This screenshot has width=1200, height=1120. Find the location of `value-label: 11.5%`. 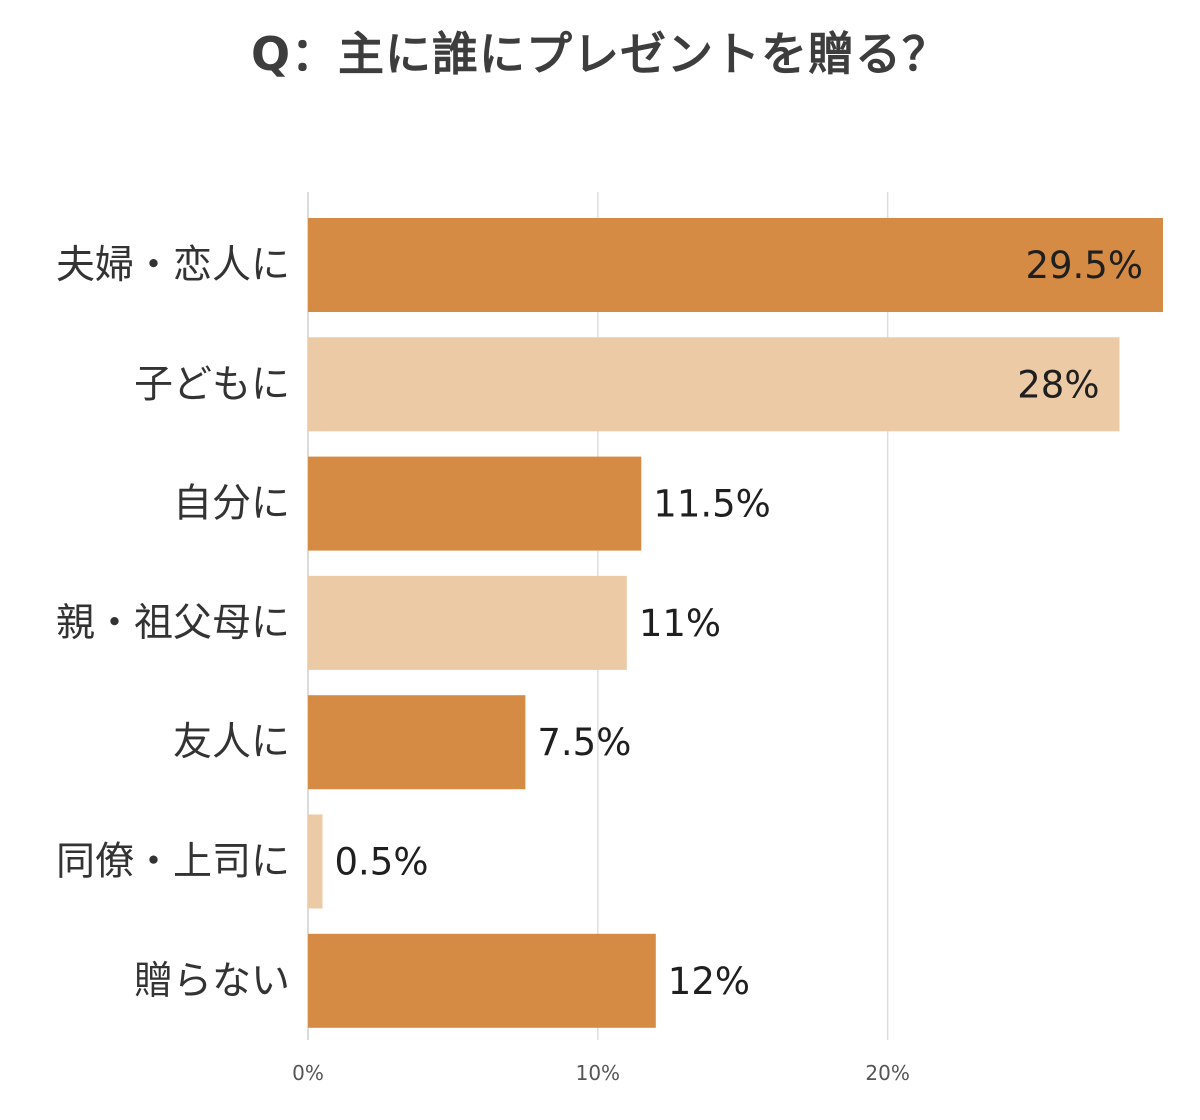

value-label: 11.5% is located at coordinates (712, 504).